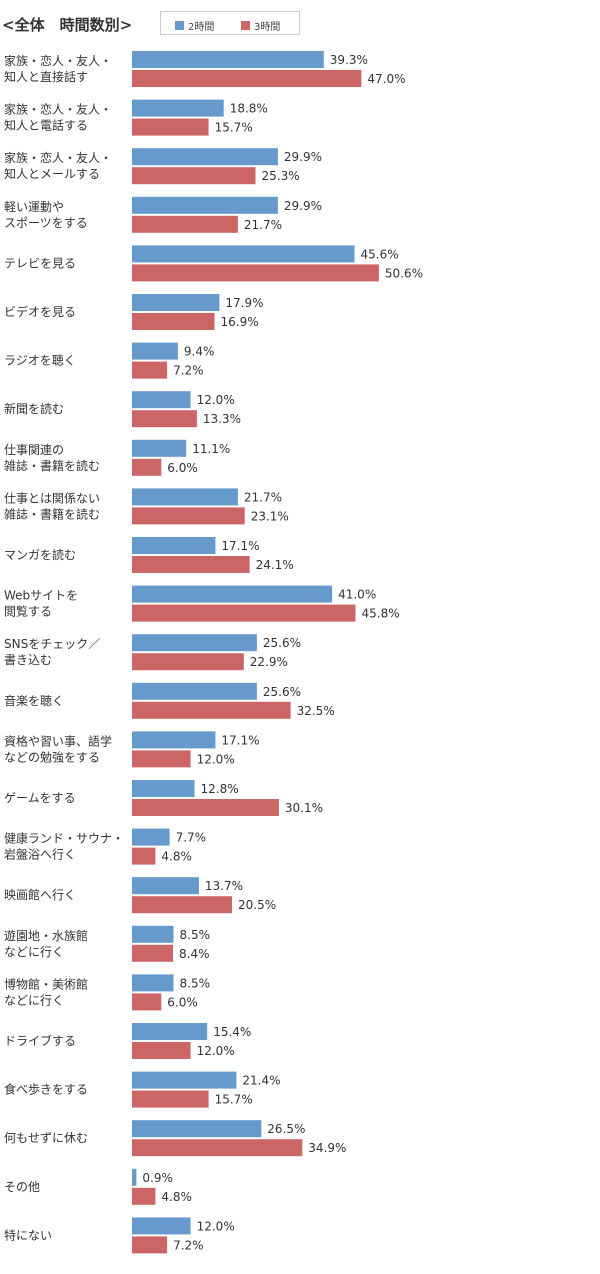 This screenshot has height=1274, width=600. What do you see at coordinates (230, 23) in the screenshot?
I see `chart-legend: 2時間 3時間` at bounding box center [230, 23].